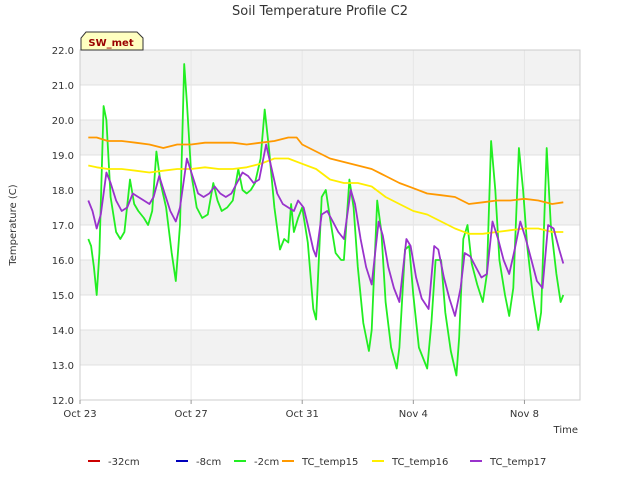 This screenshot has width=640, height=480. I want to click on legend-label: TC_temp16, so click(419, 462).